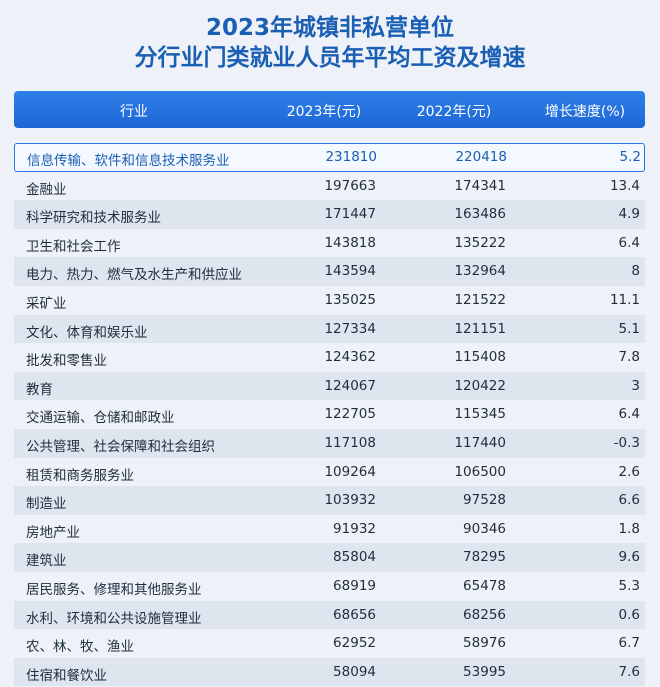 The image size is (660, 687). I want to click on value-2023-cell: 171447, so click(350, 214).